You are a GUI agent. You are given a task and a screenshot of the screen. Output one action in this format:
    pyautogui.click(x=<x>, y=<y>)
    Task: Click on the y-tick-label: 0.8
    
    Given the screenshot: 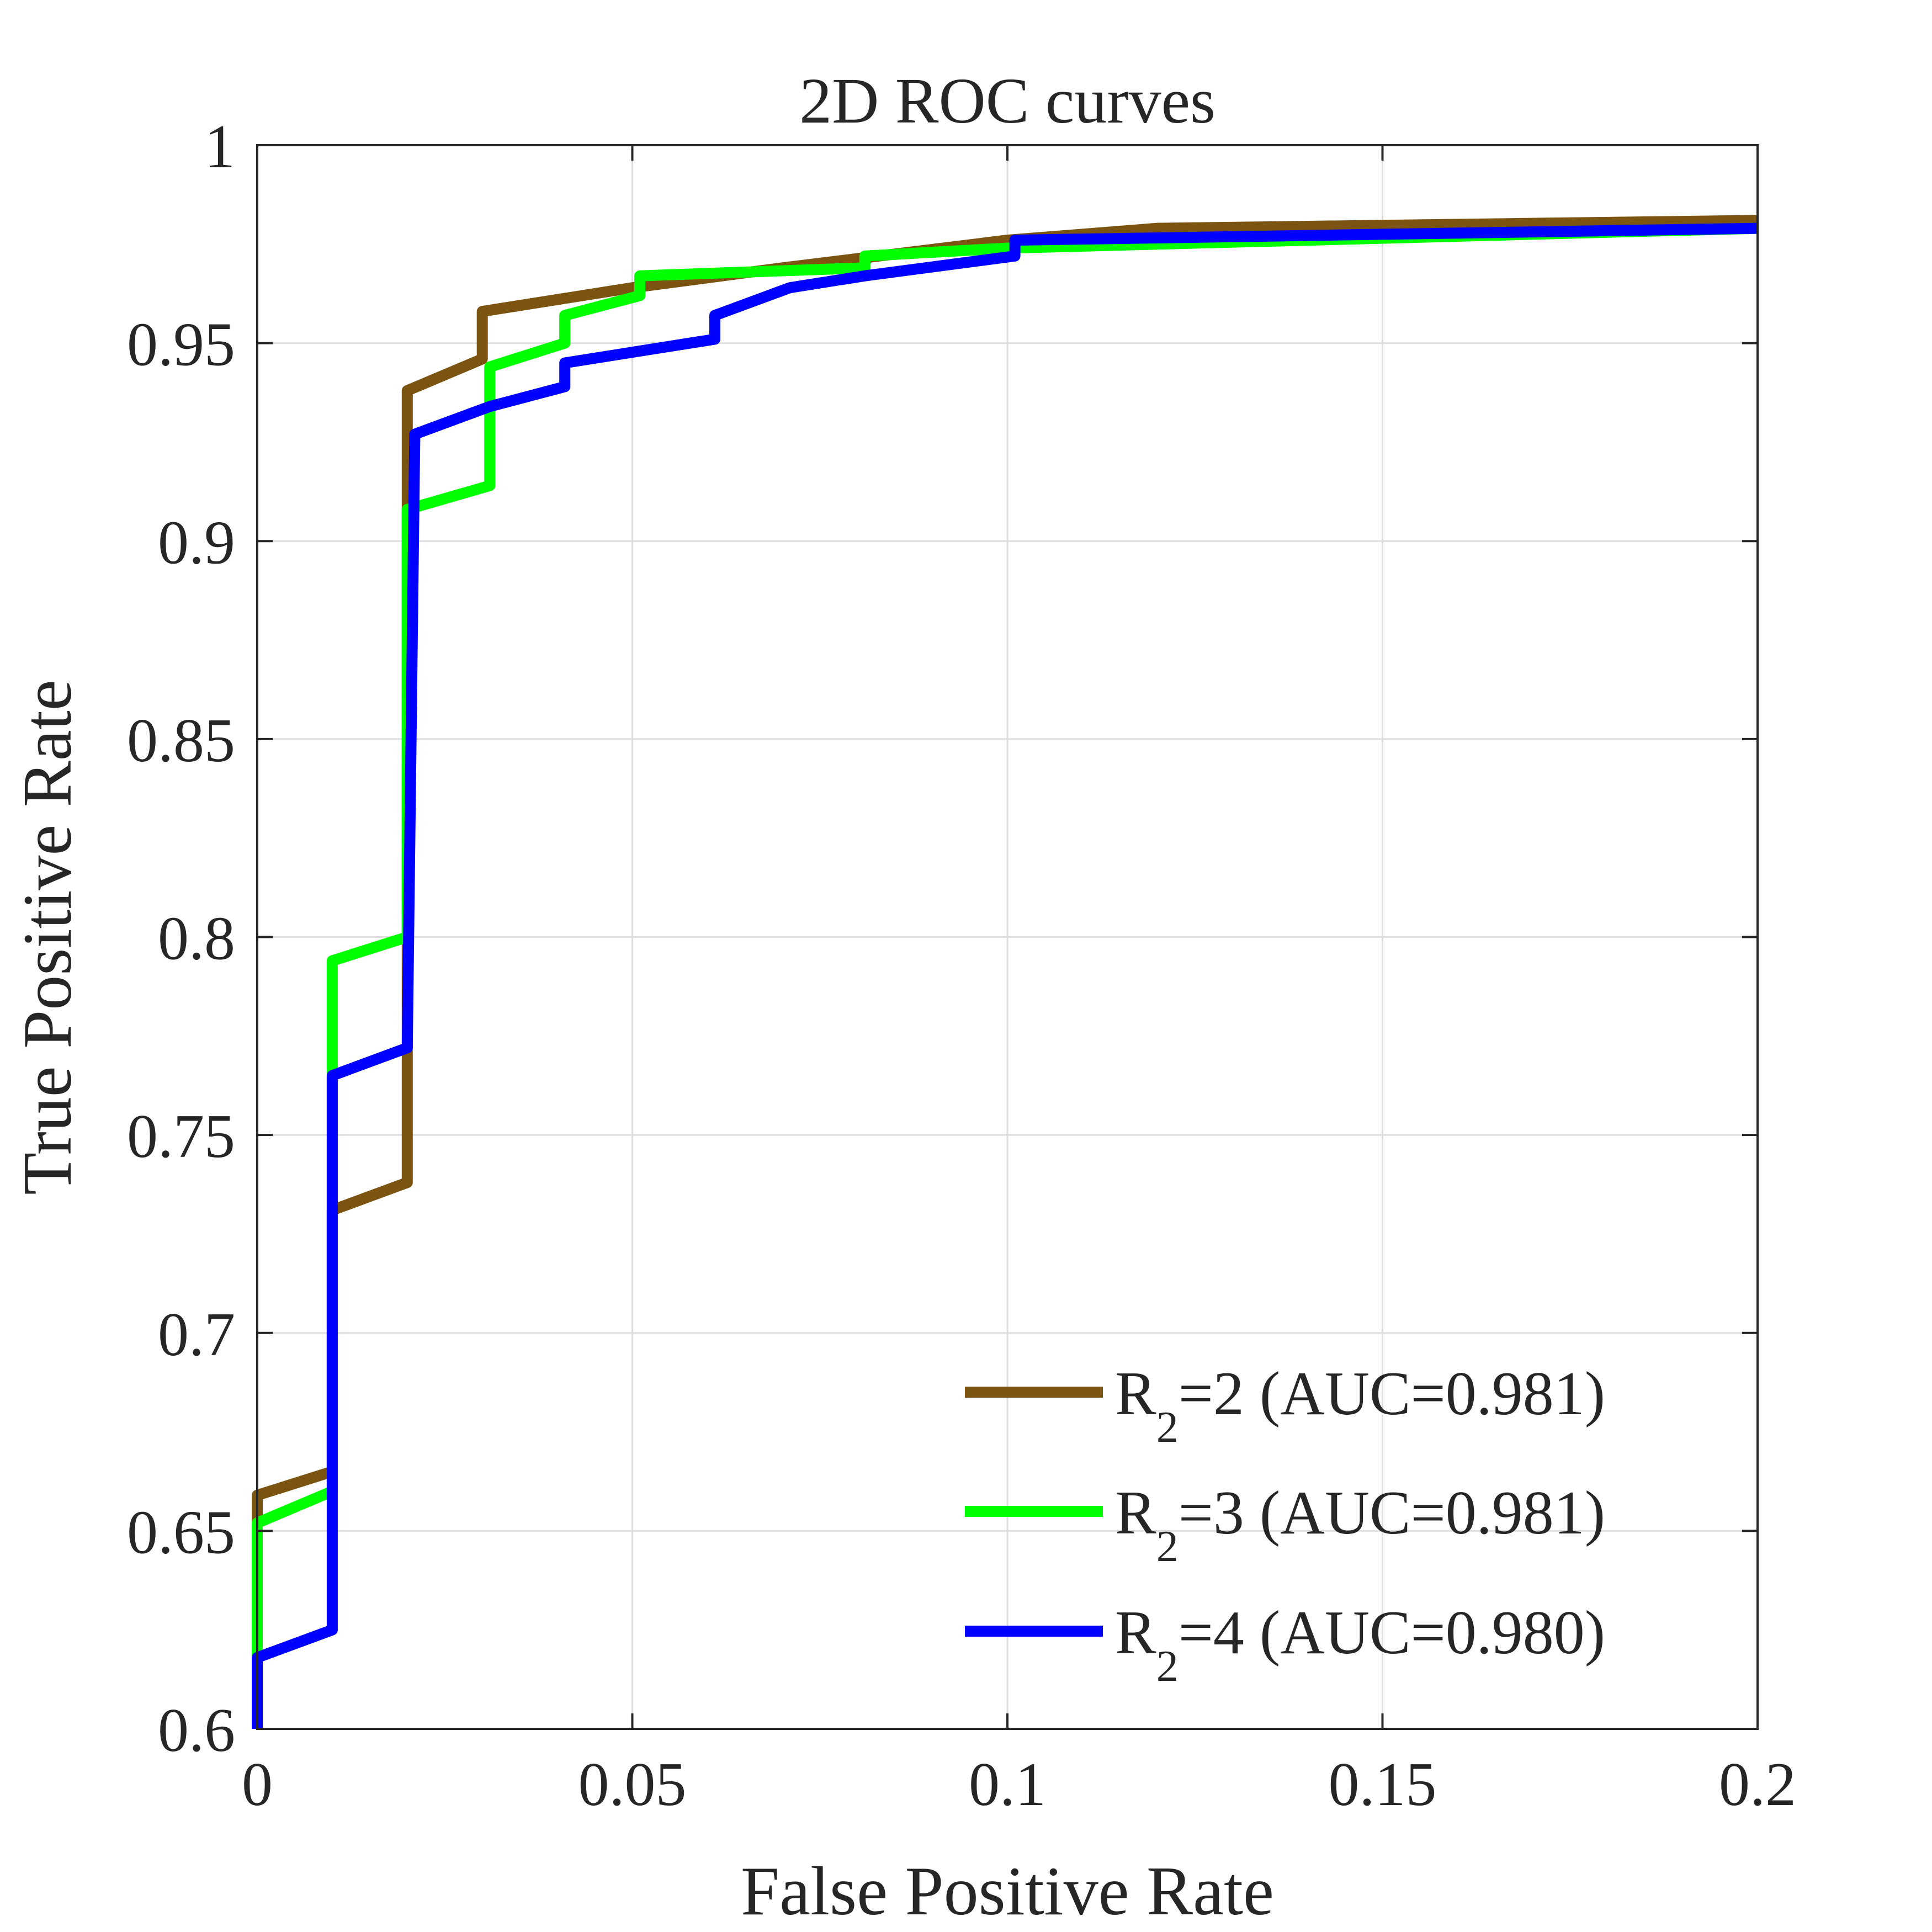 What is the action you would take?
    pyautogui.click(x=197, y=939)
    